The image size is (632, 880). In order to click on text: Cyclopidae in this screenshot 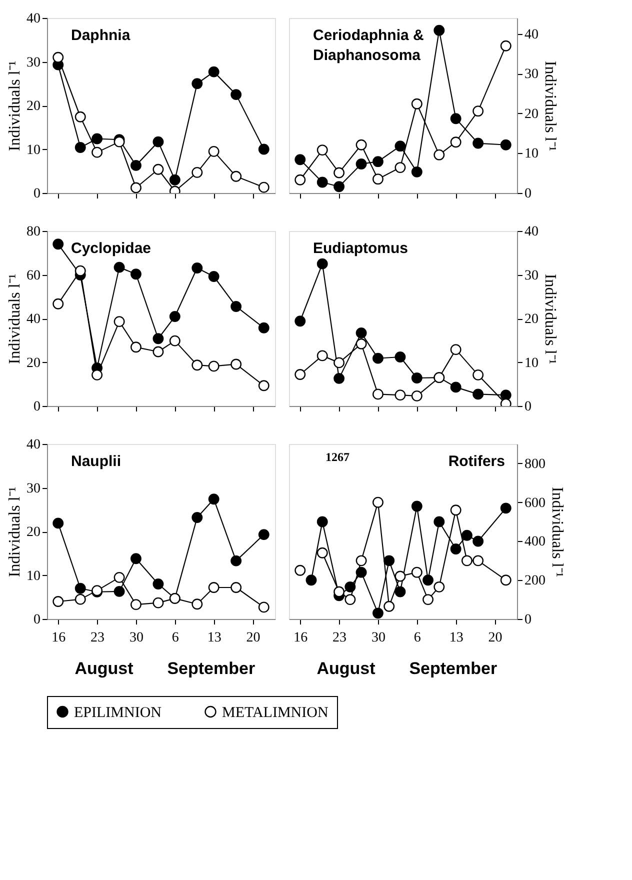, I will do `click(111, 248)`.